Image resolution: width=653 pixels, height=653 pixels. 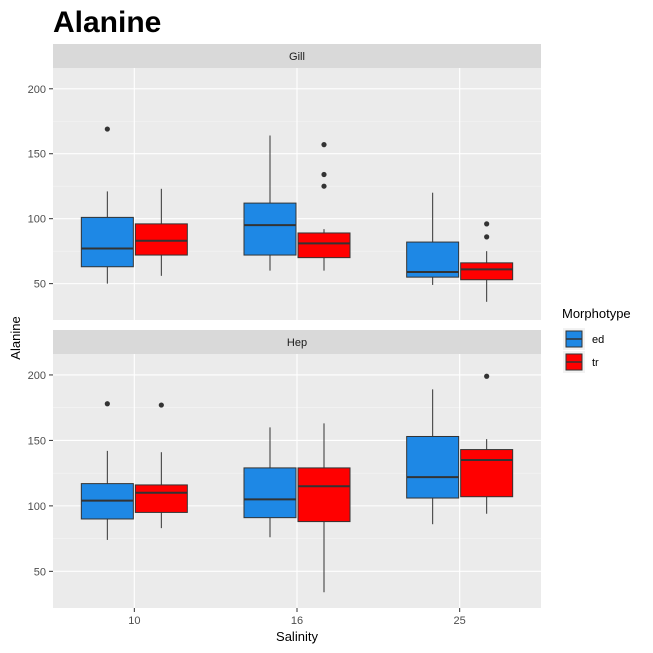 I want to click on gill-y-tick-labels: 50 100 150 200, so click(x=40, y=187).